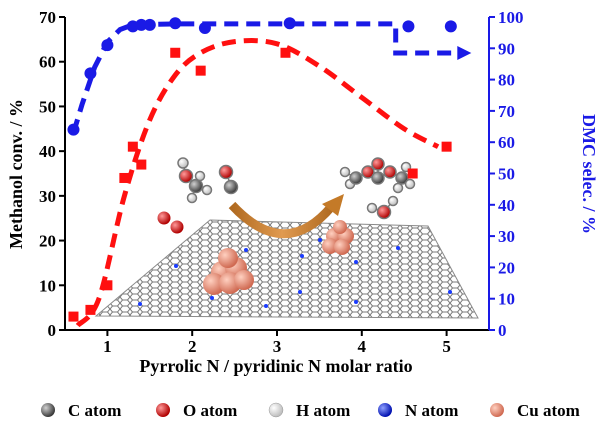 The width and height of the screenshot is (599, 433). Describe the element at coordinates (323, 410) in the screenshot. I see `legend-h-atom-label: H atom` at that location.